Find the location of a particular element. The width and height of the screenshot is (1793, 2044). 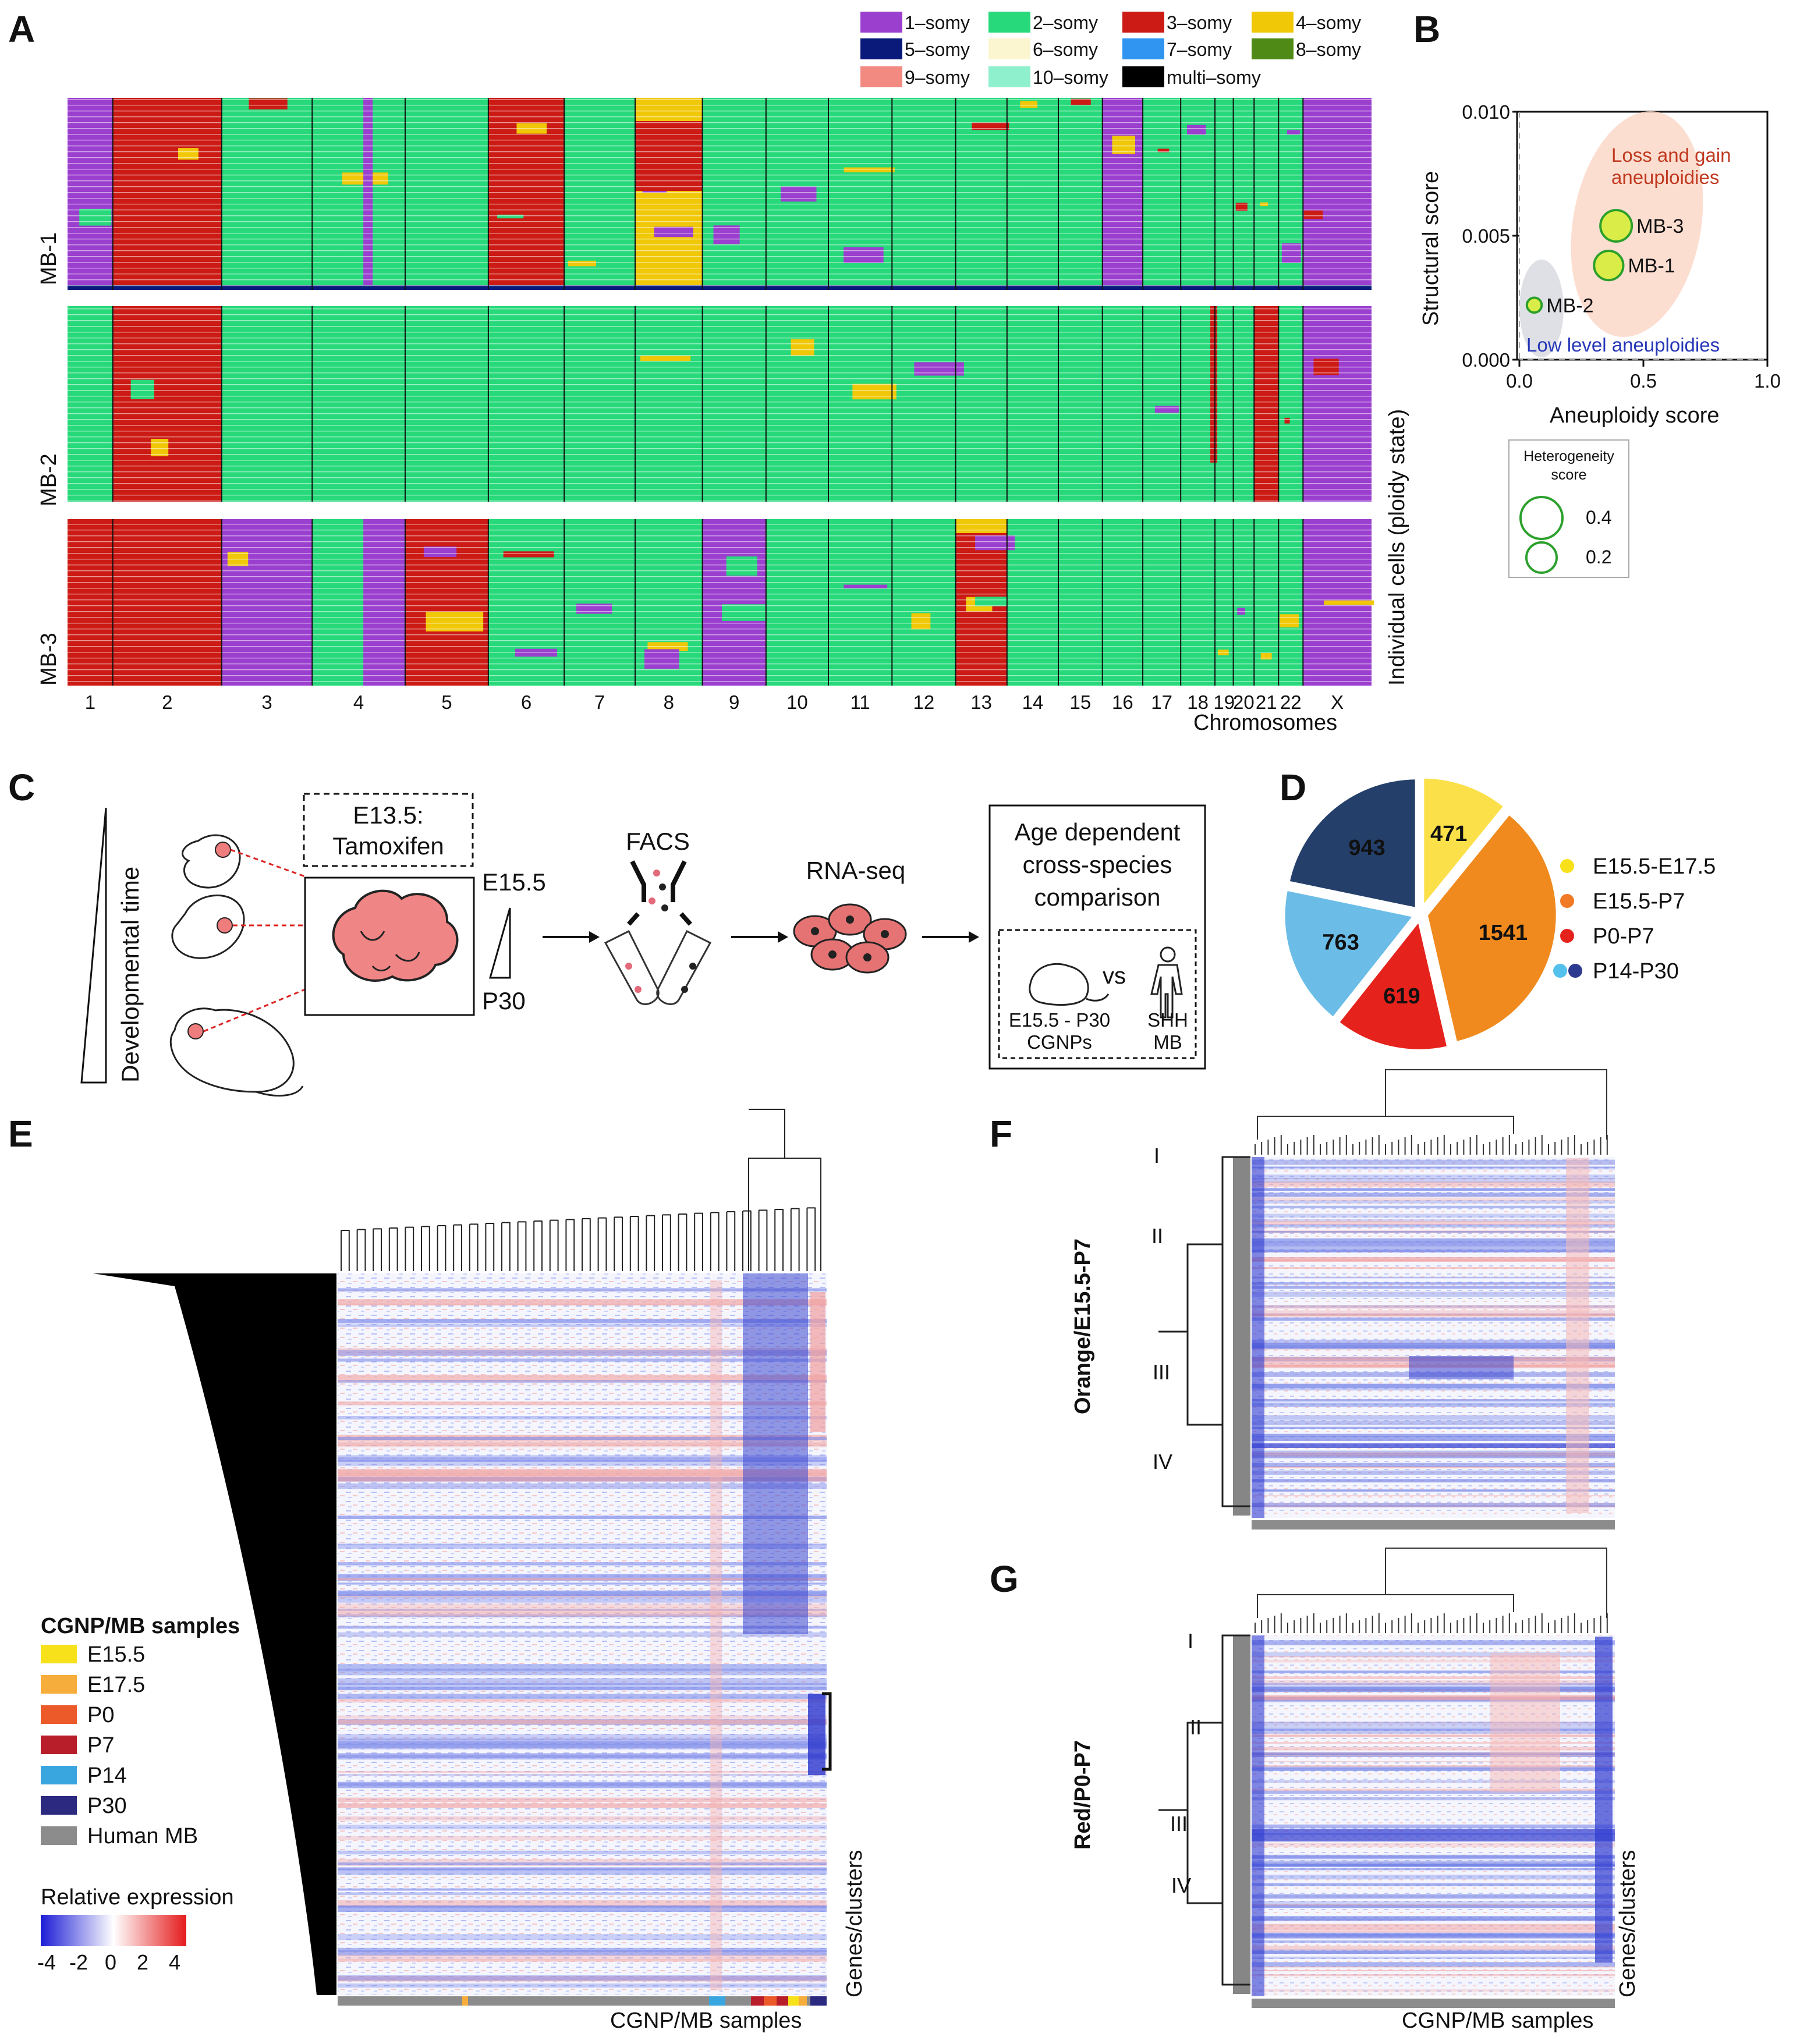

sample-bar-e is located at coordinates (583, 2001).